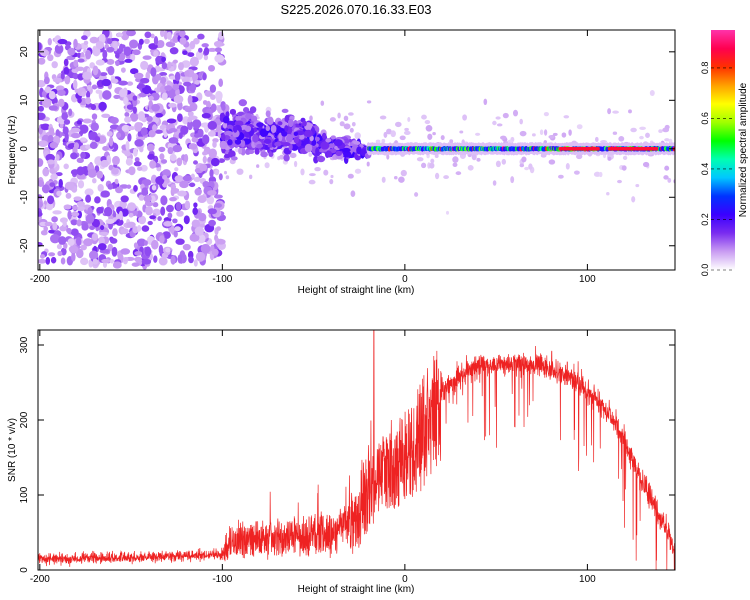 The width and height of the screenshot is (750, 600). I want to click on spectrogram-xtick-label: -100, so click(222, 279).